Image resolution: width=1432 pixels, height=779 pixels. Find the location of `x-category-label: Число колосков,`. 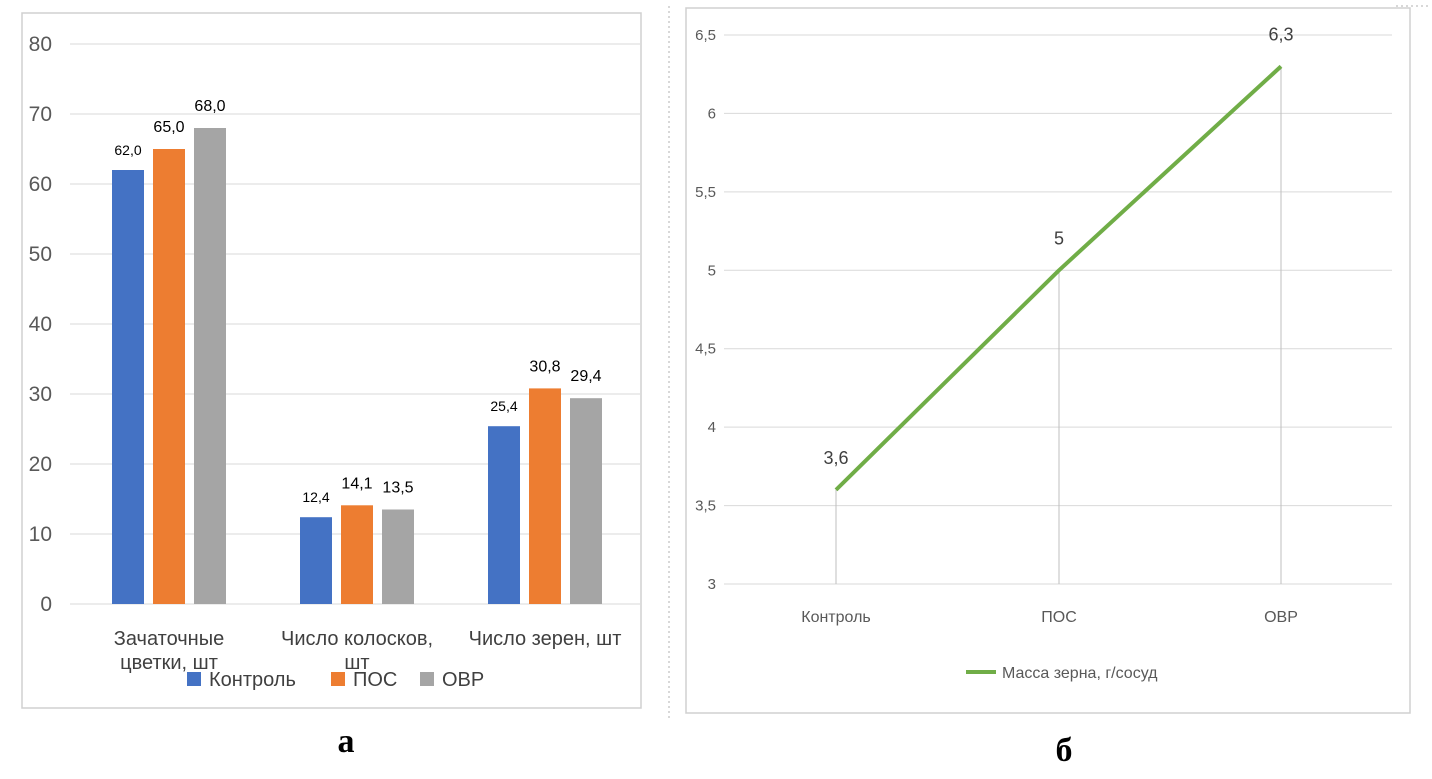

x-category-label: Число колосков, is located at coordinates (357, 639).